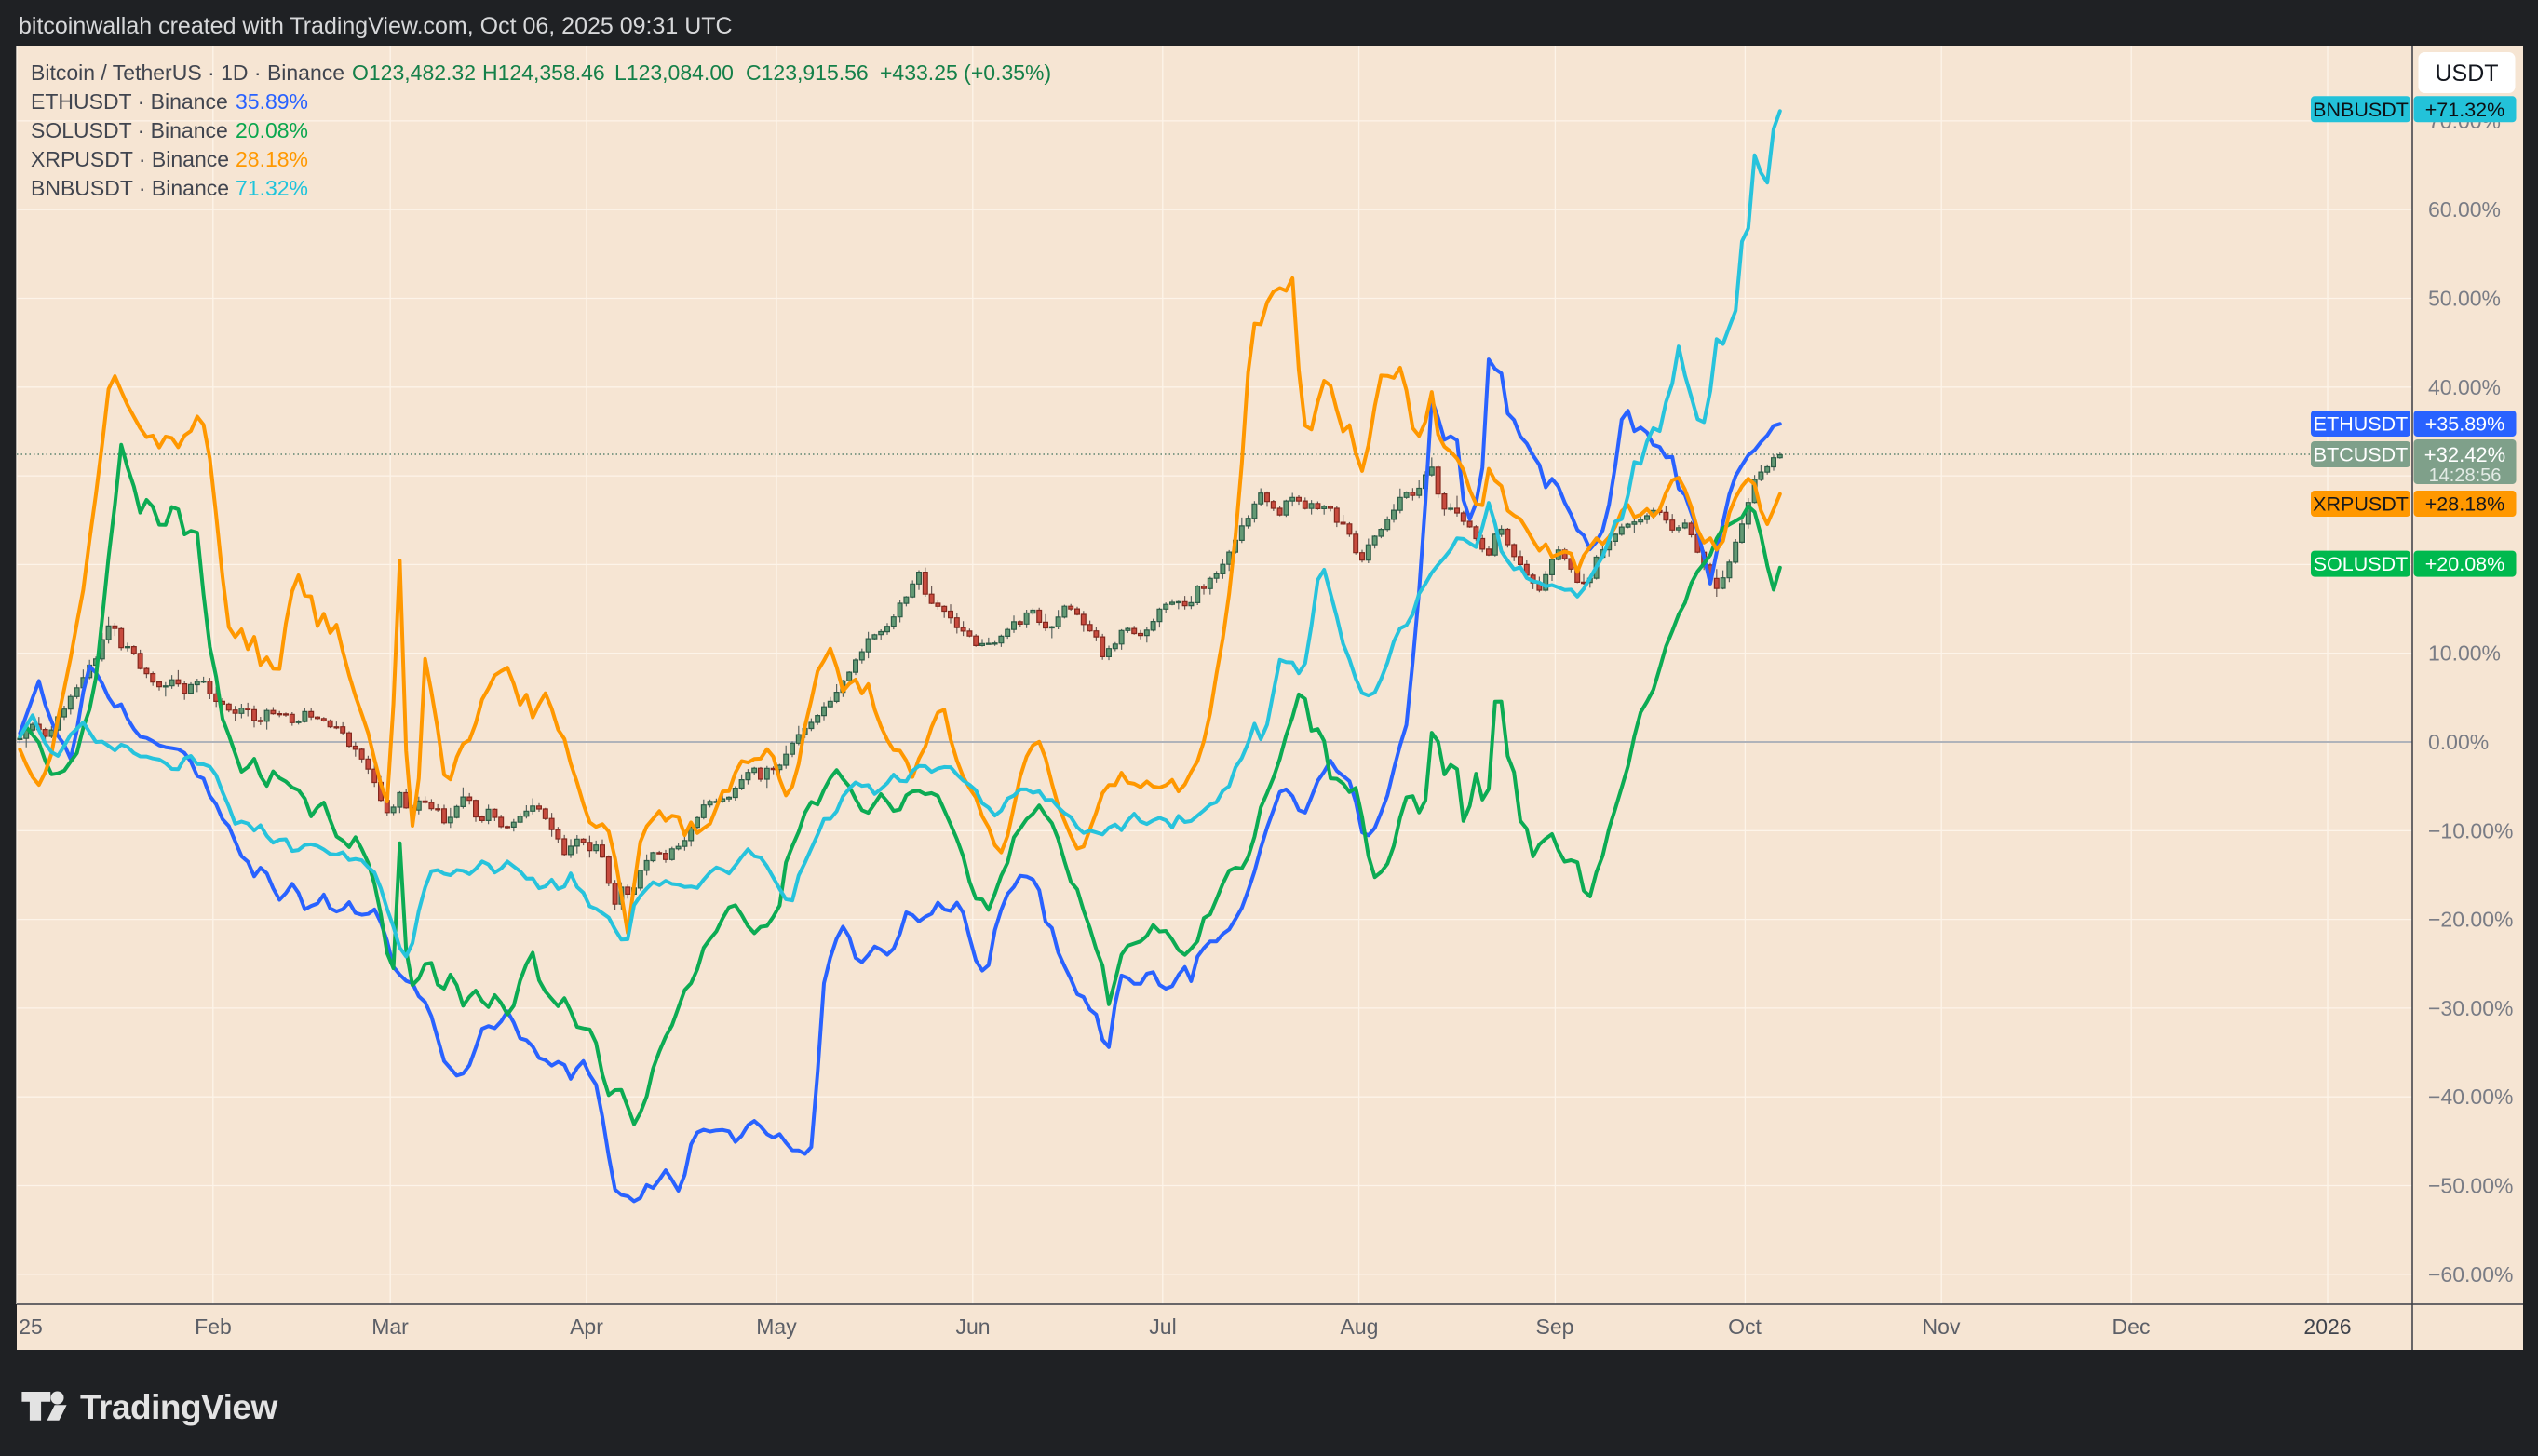  Describe the element at coordinates (2466, 74) in the screenshot. I see `svg-text: USDT` at that location.